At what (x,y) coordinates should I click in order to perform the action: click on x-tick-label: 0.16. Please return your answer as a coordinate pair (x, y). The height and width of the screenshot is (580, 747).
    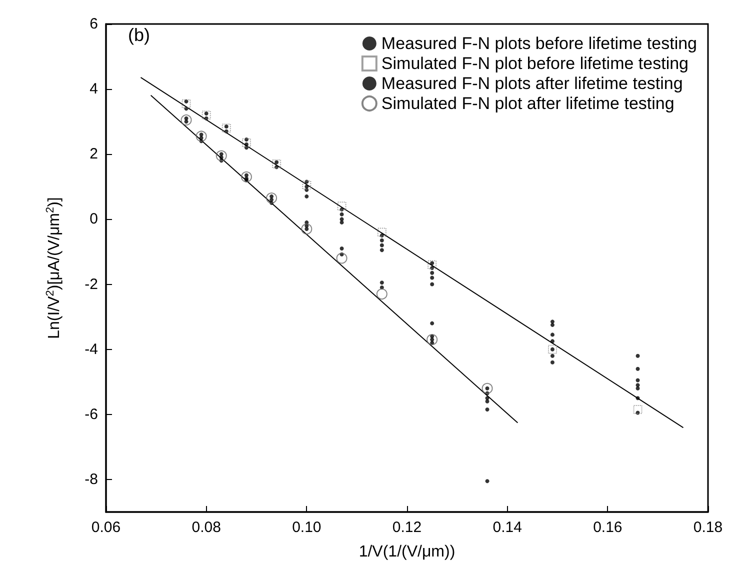
    Looking at the image, I should click on (607, 527).